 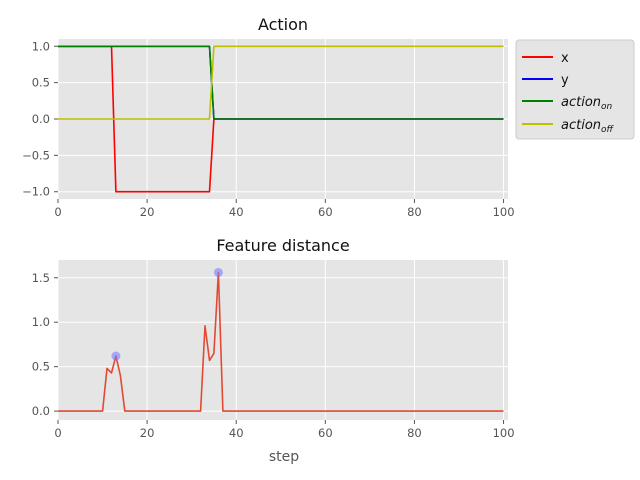 I want to click on y-tick-label: 1.5, so click(x=41, y=278).